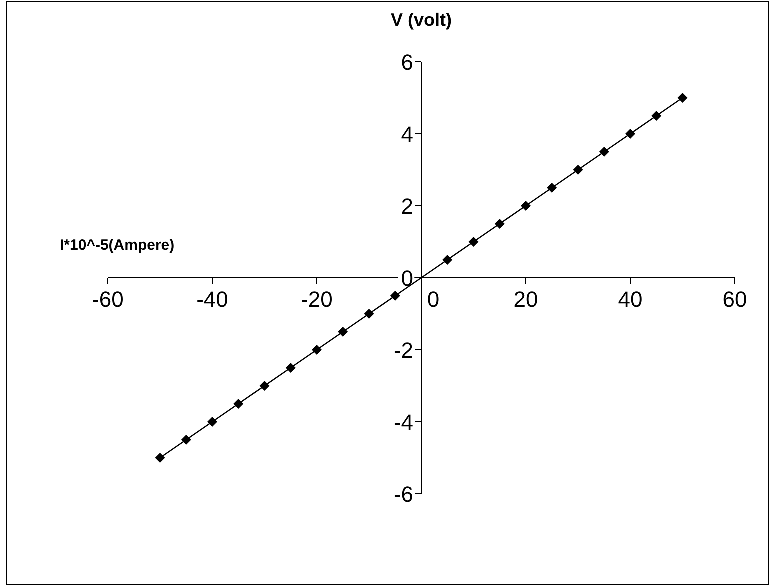 The height and width of the screenshot is (588, 772). I want to click on y-tick-label: 6, so click(407, 62).